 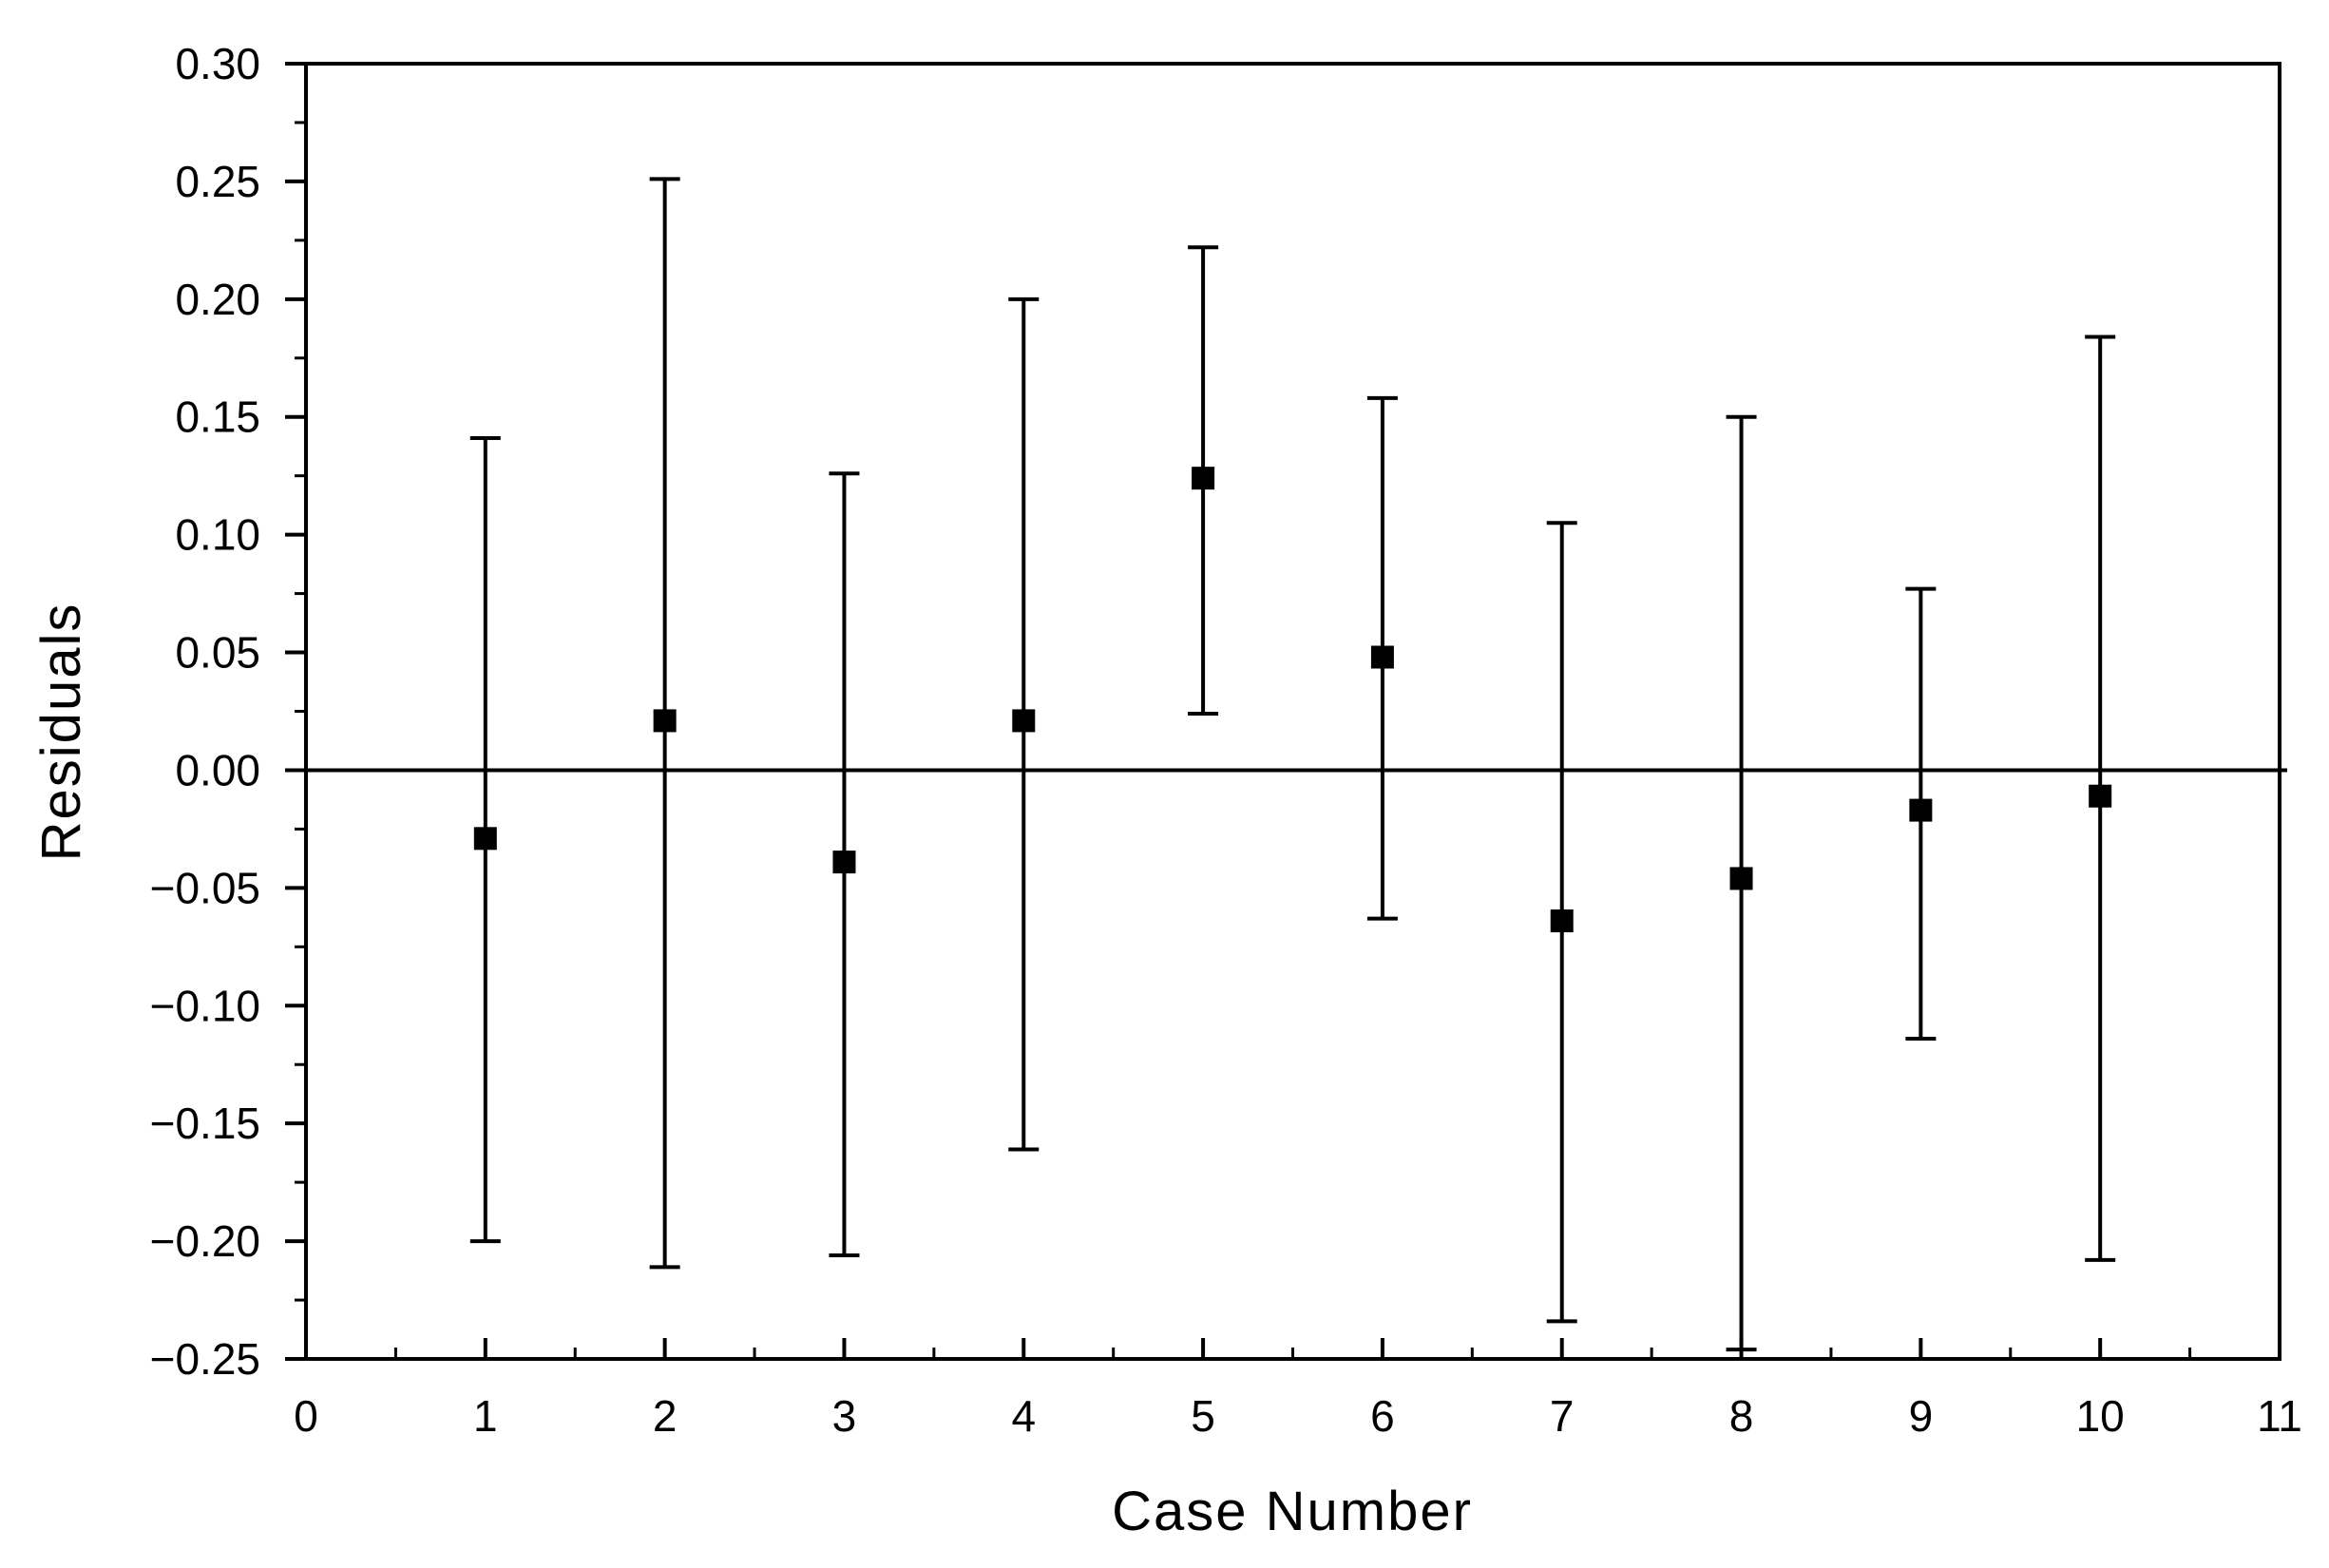 I want to click on x-tick-label: 1, so click(x=486, y=1416).